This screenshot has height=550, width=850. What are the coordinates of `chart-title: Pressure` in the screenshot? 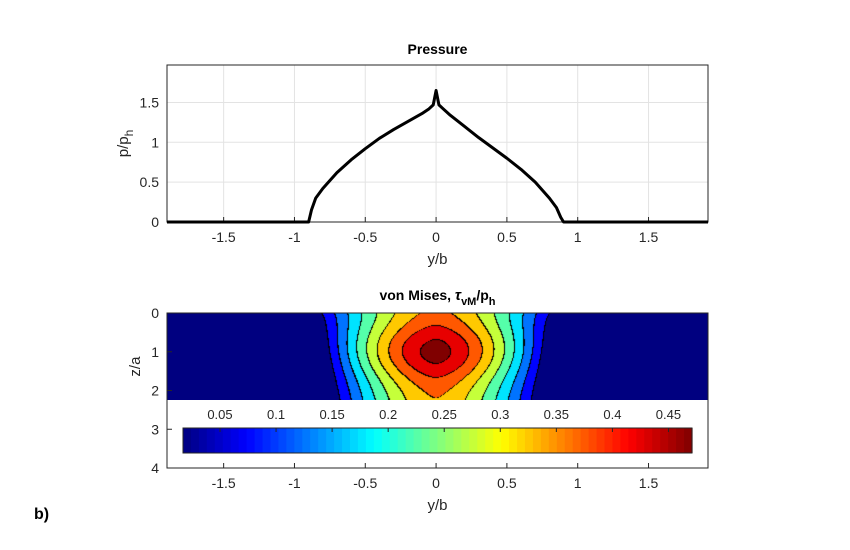 It's located at (438, 49).